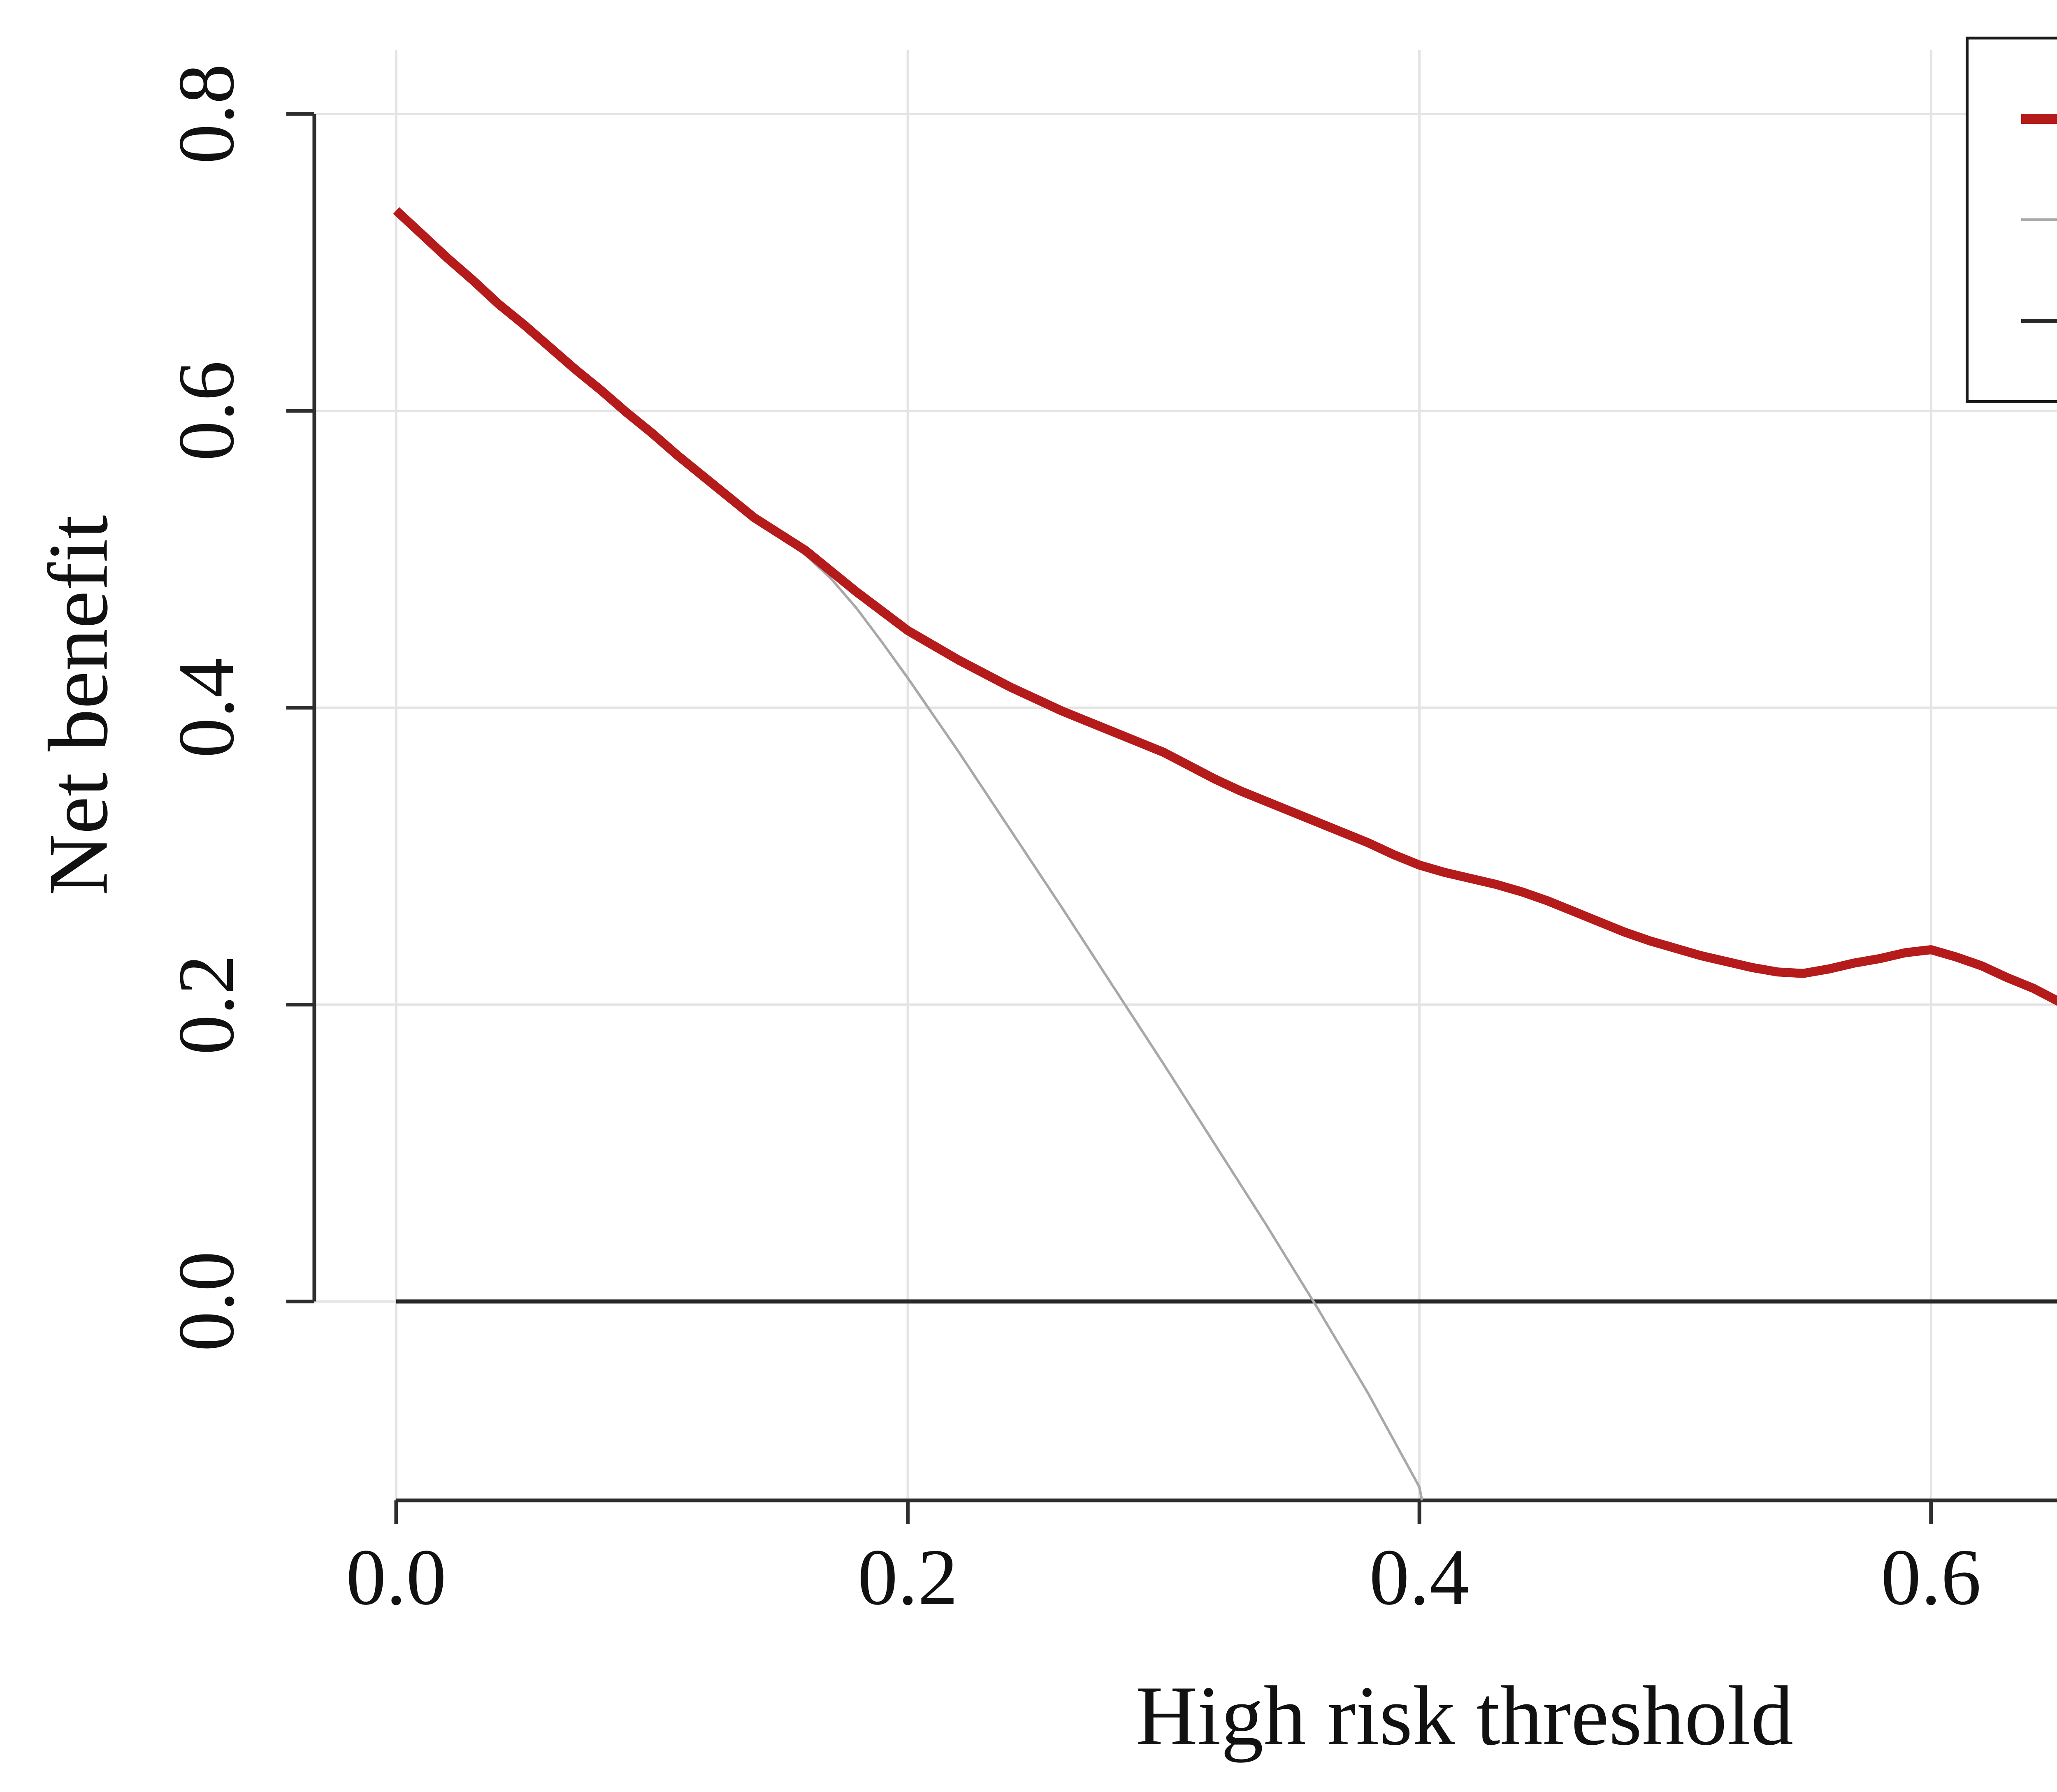 The height and width of the screenshot is (1792, 2057). Describe the element at coordinates (206, 1301) in the screenshot. I see `y-tick-label: 0.0` at that location.